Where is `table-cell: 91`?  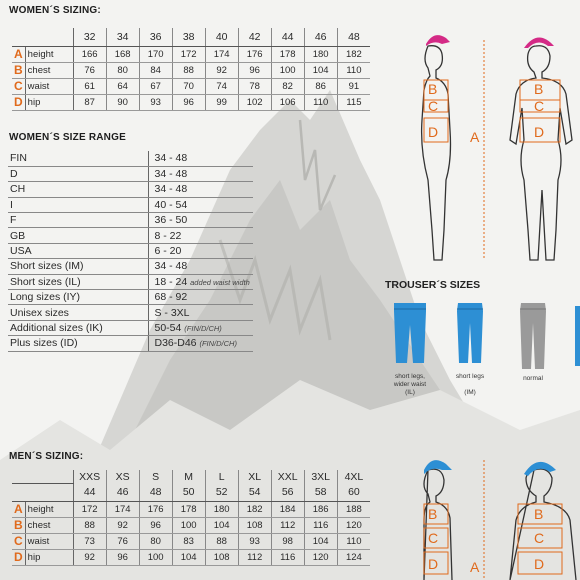 table-cell: 91 is located at coordinates (353, 86).